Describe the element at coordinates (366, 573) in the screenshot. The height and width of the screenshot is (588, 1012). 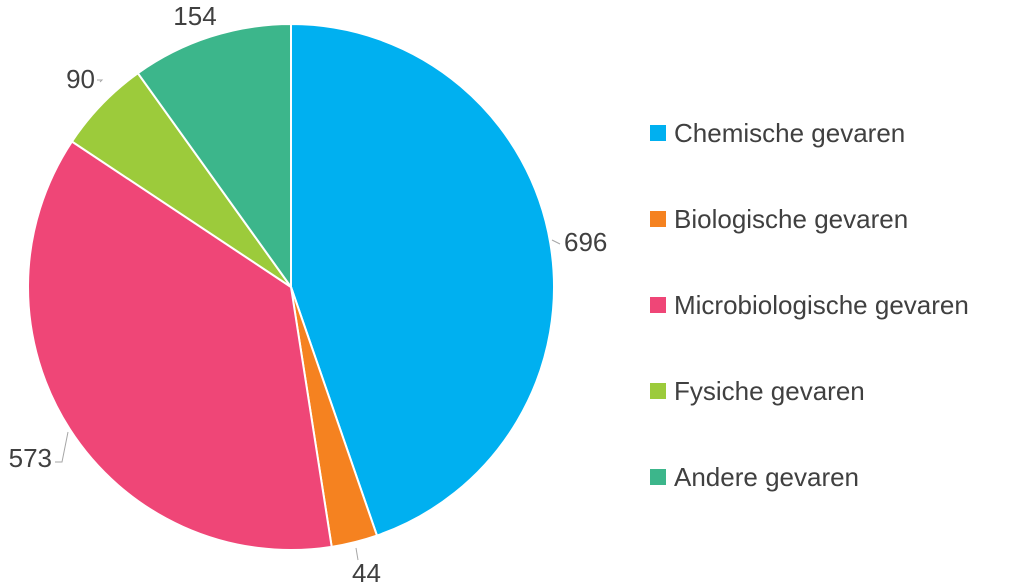
I see `data-label-biologische-gevaren: 44` at that location.